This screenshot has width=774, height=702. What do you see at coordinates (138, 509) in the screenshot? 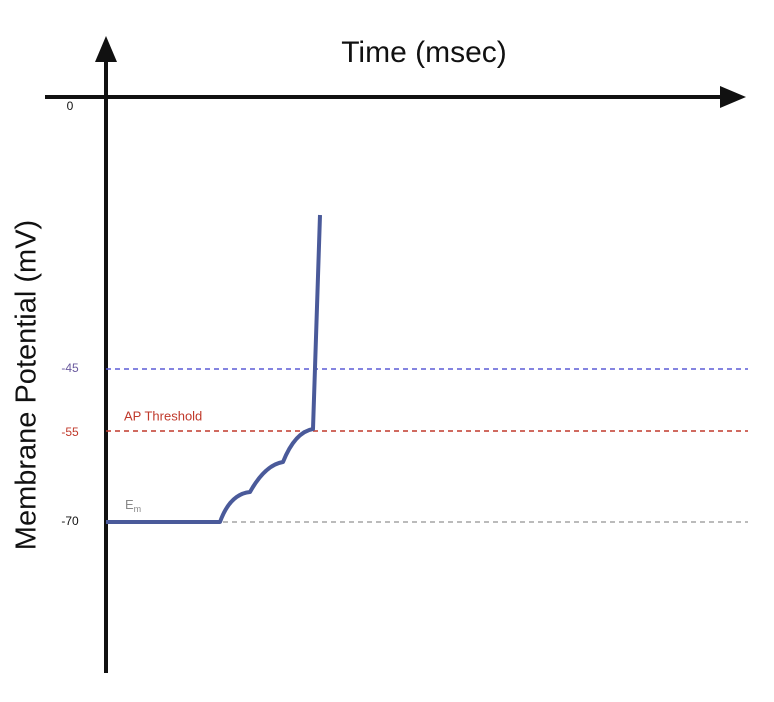
I see `em-sub: m` at bounding box center [138, 509].